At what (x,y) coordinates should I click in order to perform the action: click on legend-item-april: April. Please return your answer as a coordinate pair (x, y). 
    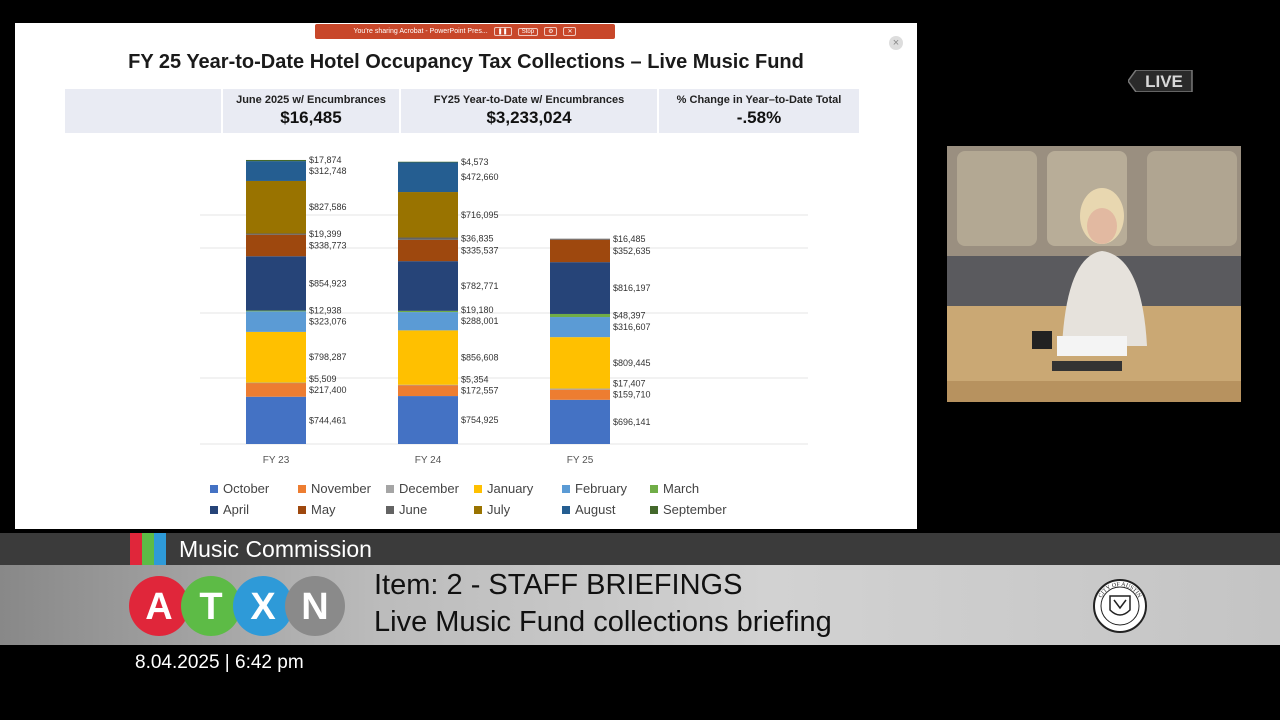
    Looking at the image, I should click on (254, 509).